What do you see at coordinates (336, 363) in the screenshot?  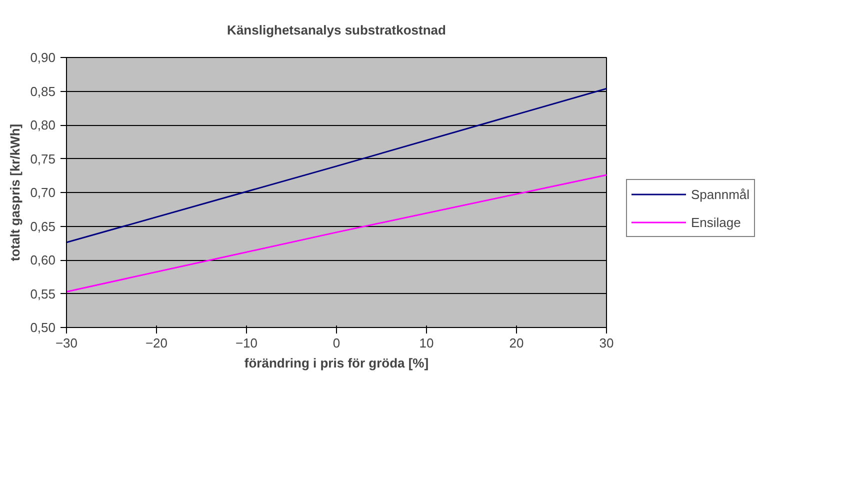 I see `x-axis-title: förändring i pris för gröda [%]` at bounding box center [336, 363].